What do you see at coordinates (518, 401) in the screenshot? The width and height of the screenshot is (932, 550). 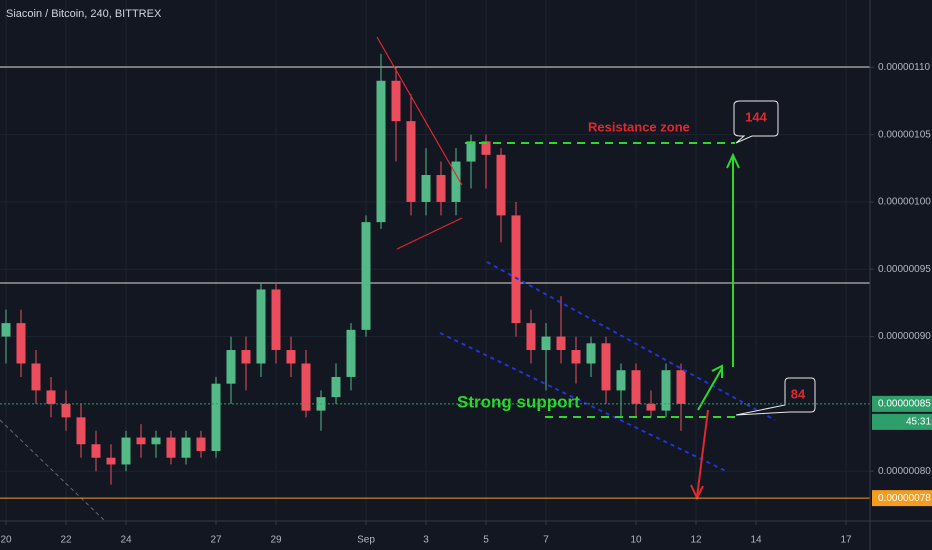 I see `annotation: Strong support` at bounding box center [518, 401].